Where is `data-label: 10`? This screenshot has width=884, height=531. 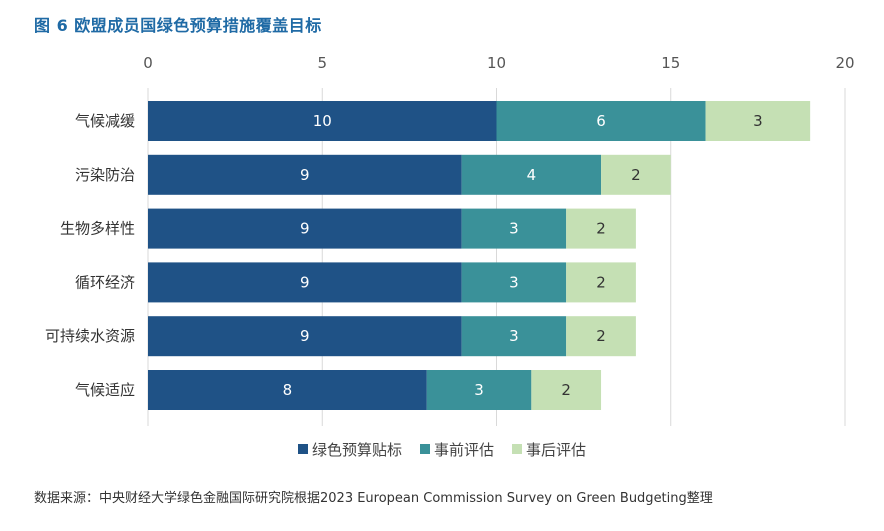
data-label: 10 is located at coordinates (322, 121).